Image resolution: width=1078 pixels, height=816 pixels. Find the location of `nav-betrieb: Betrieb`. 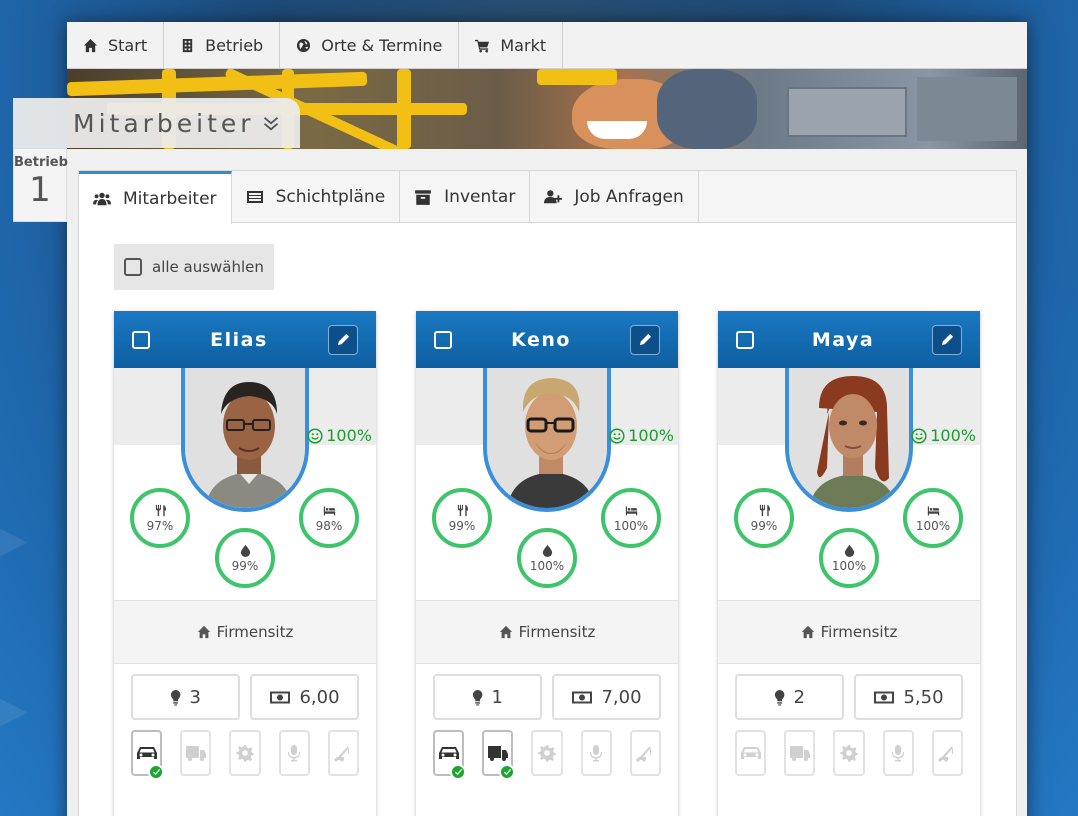

nav-betrieb: Betrieb is located at coordinates (222, 45).